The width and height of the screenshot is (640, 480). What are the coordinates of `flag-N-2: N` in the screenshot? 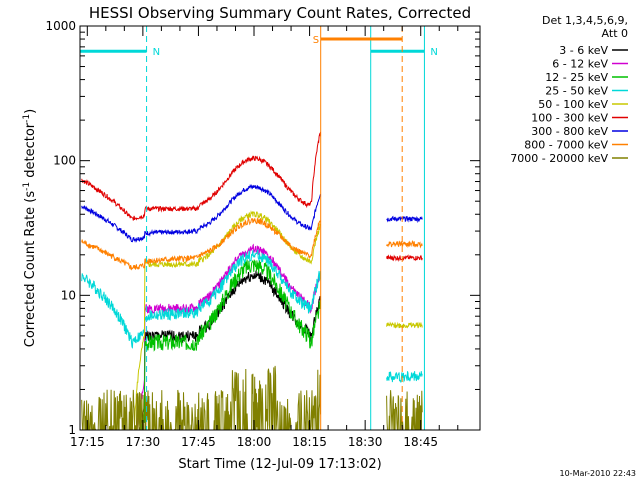 It's located at (404, 228).